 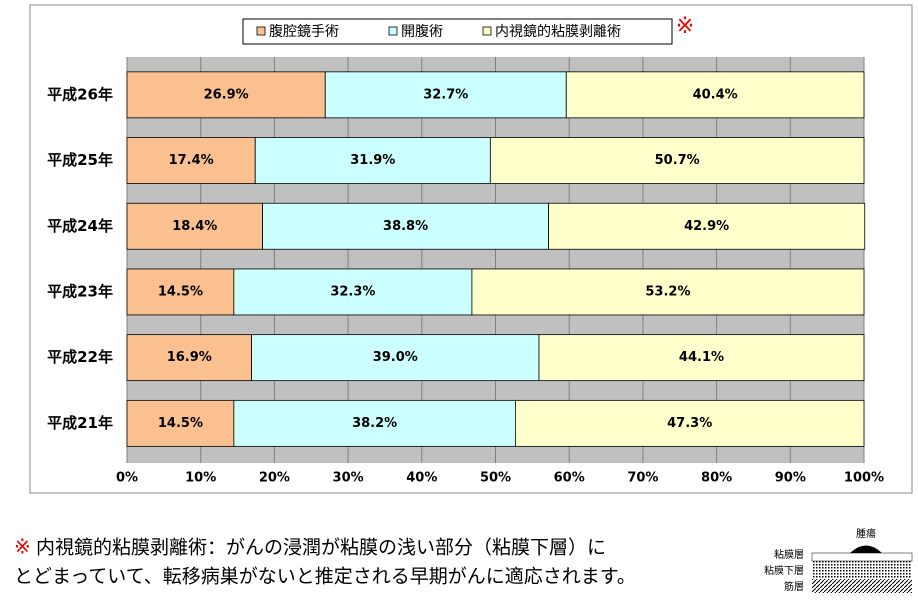 I want to click on x-tick-label: 90%, so click(x=790, y=478).